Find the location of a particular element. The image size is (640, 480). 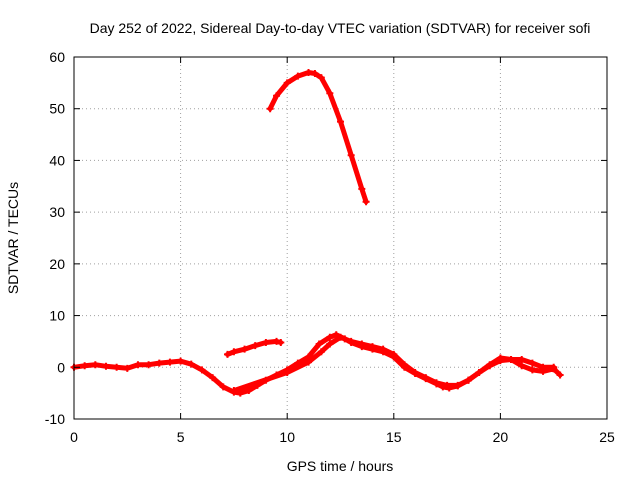

x-tick-label: 10 is located at coordinates (287, 437).